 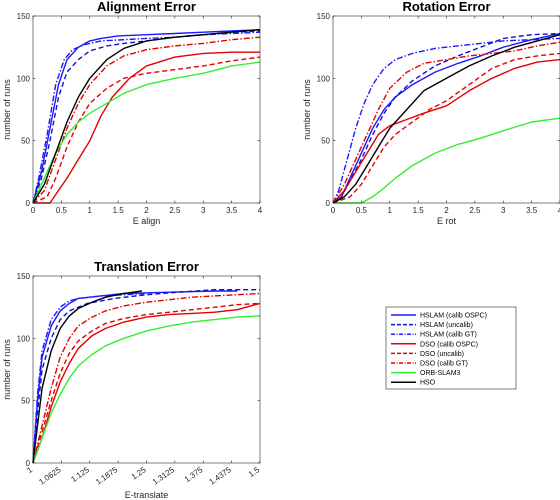 What do you see at coordinates (146, 7) in the screenshot?
I see `chart-title: Alignment Error` at bounding box center [146, 7].